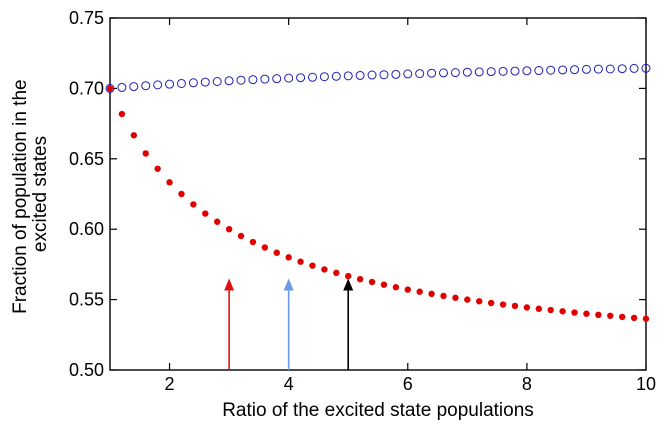 The height and width of the screenshot is (424, 658). Describe the element at coordinates (86, 18) in the screenshot. I see `y-tick-label: 0.75` at that location.